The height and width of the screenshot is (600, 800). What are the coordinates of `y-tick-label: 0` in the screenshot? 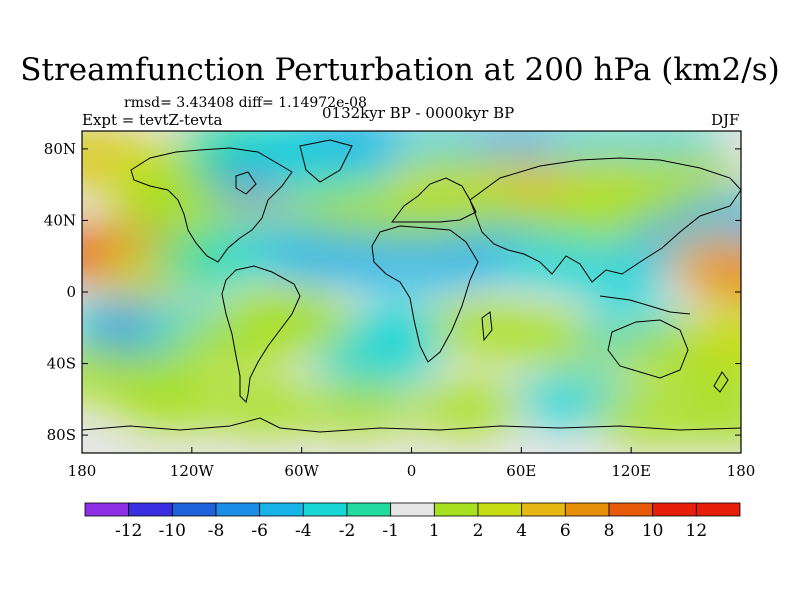 It's located at (71, 292).